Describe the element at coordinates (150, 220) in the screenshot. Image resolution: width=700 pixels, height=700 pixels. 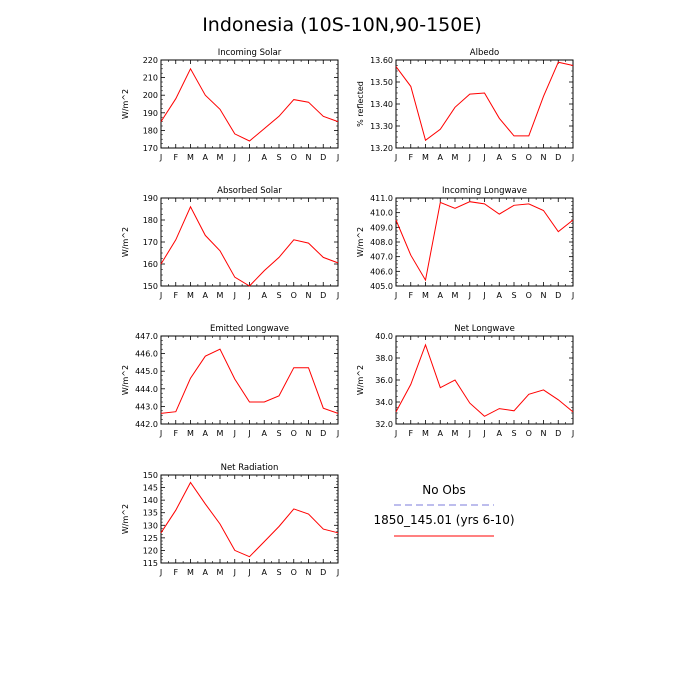
I see `absorbed-solar-ytick-label: 180` at that location.